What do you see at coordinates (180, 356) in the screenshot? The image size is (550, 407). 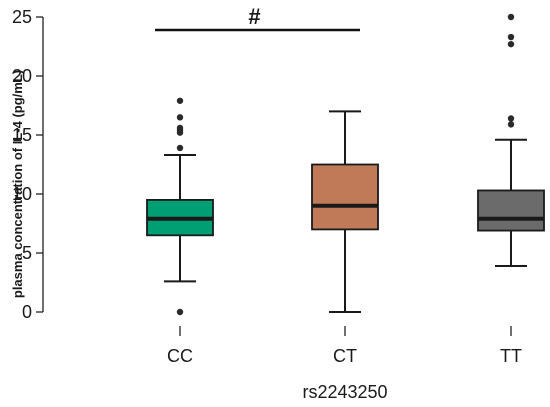 I see `x-tick-label: CC` at bounding box center [180, 356].